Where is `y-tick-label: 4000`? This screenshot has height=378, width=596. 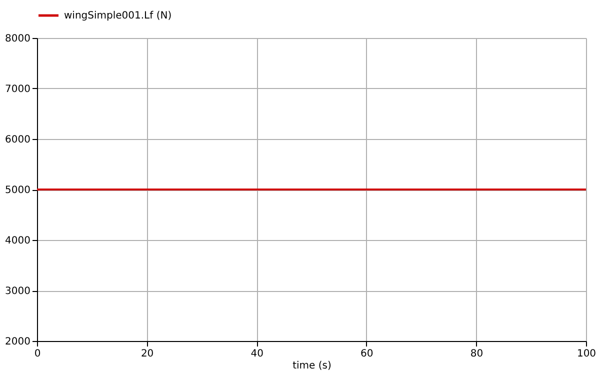
y-tick-label: 4000 is located at coordinates (17, 241).